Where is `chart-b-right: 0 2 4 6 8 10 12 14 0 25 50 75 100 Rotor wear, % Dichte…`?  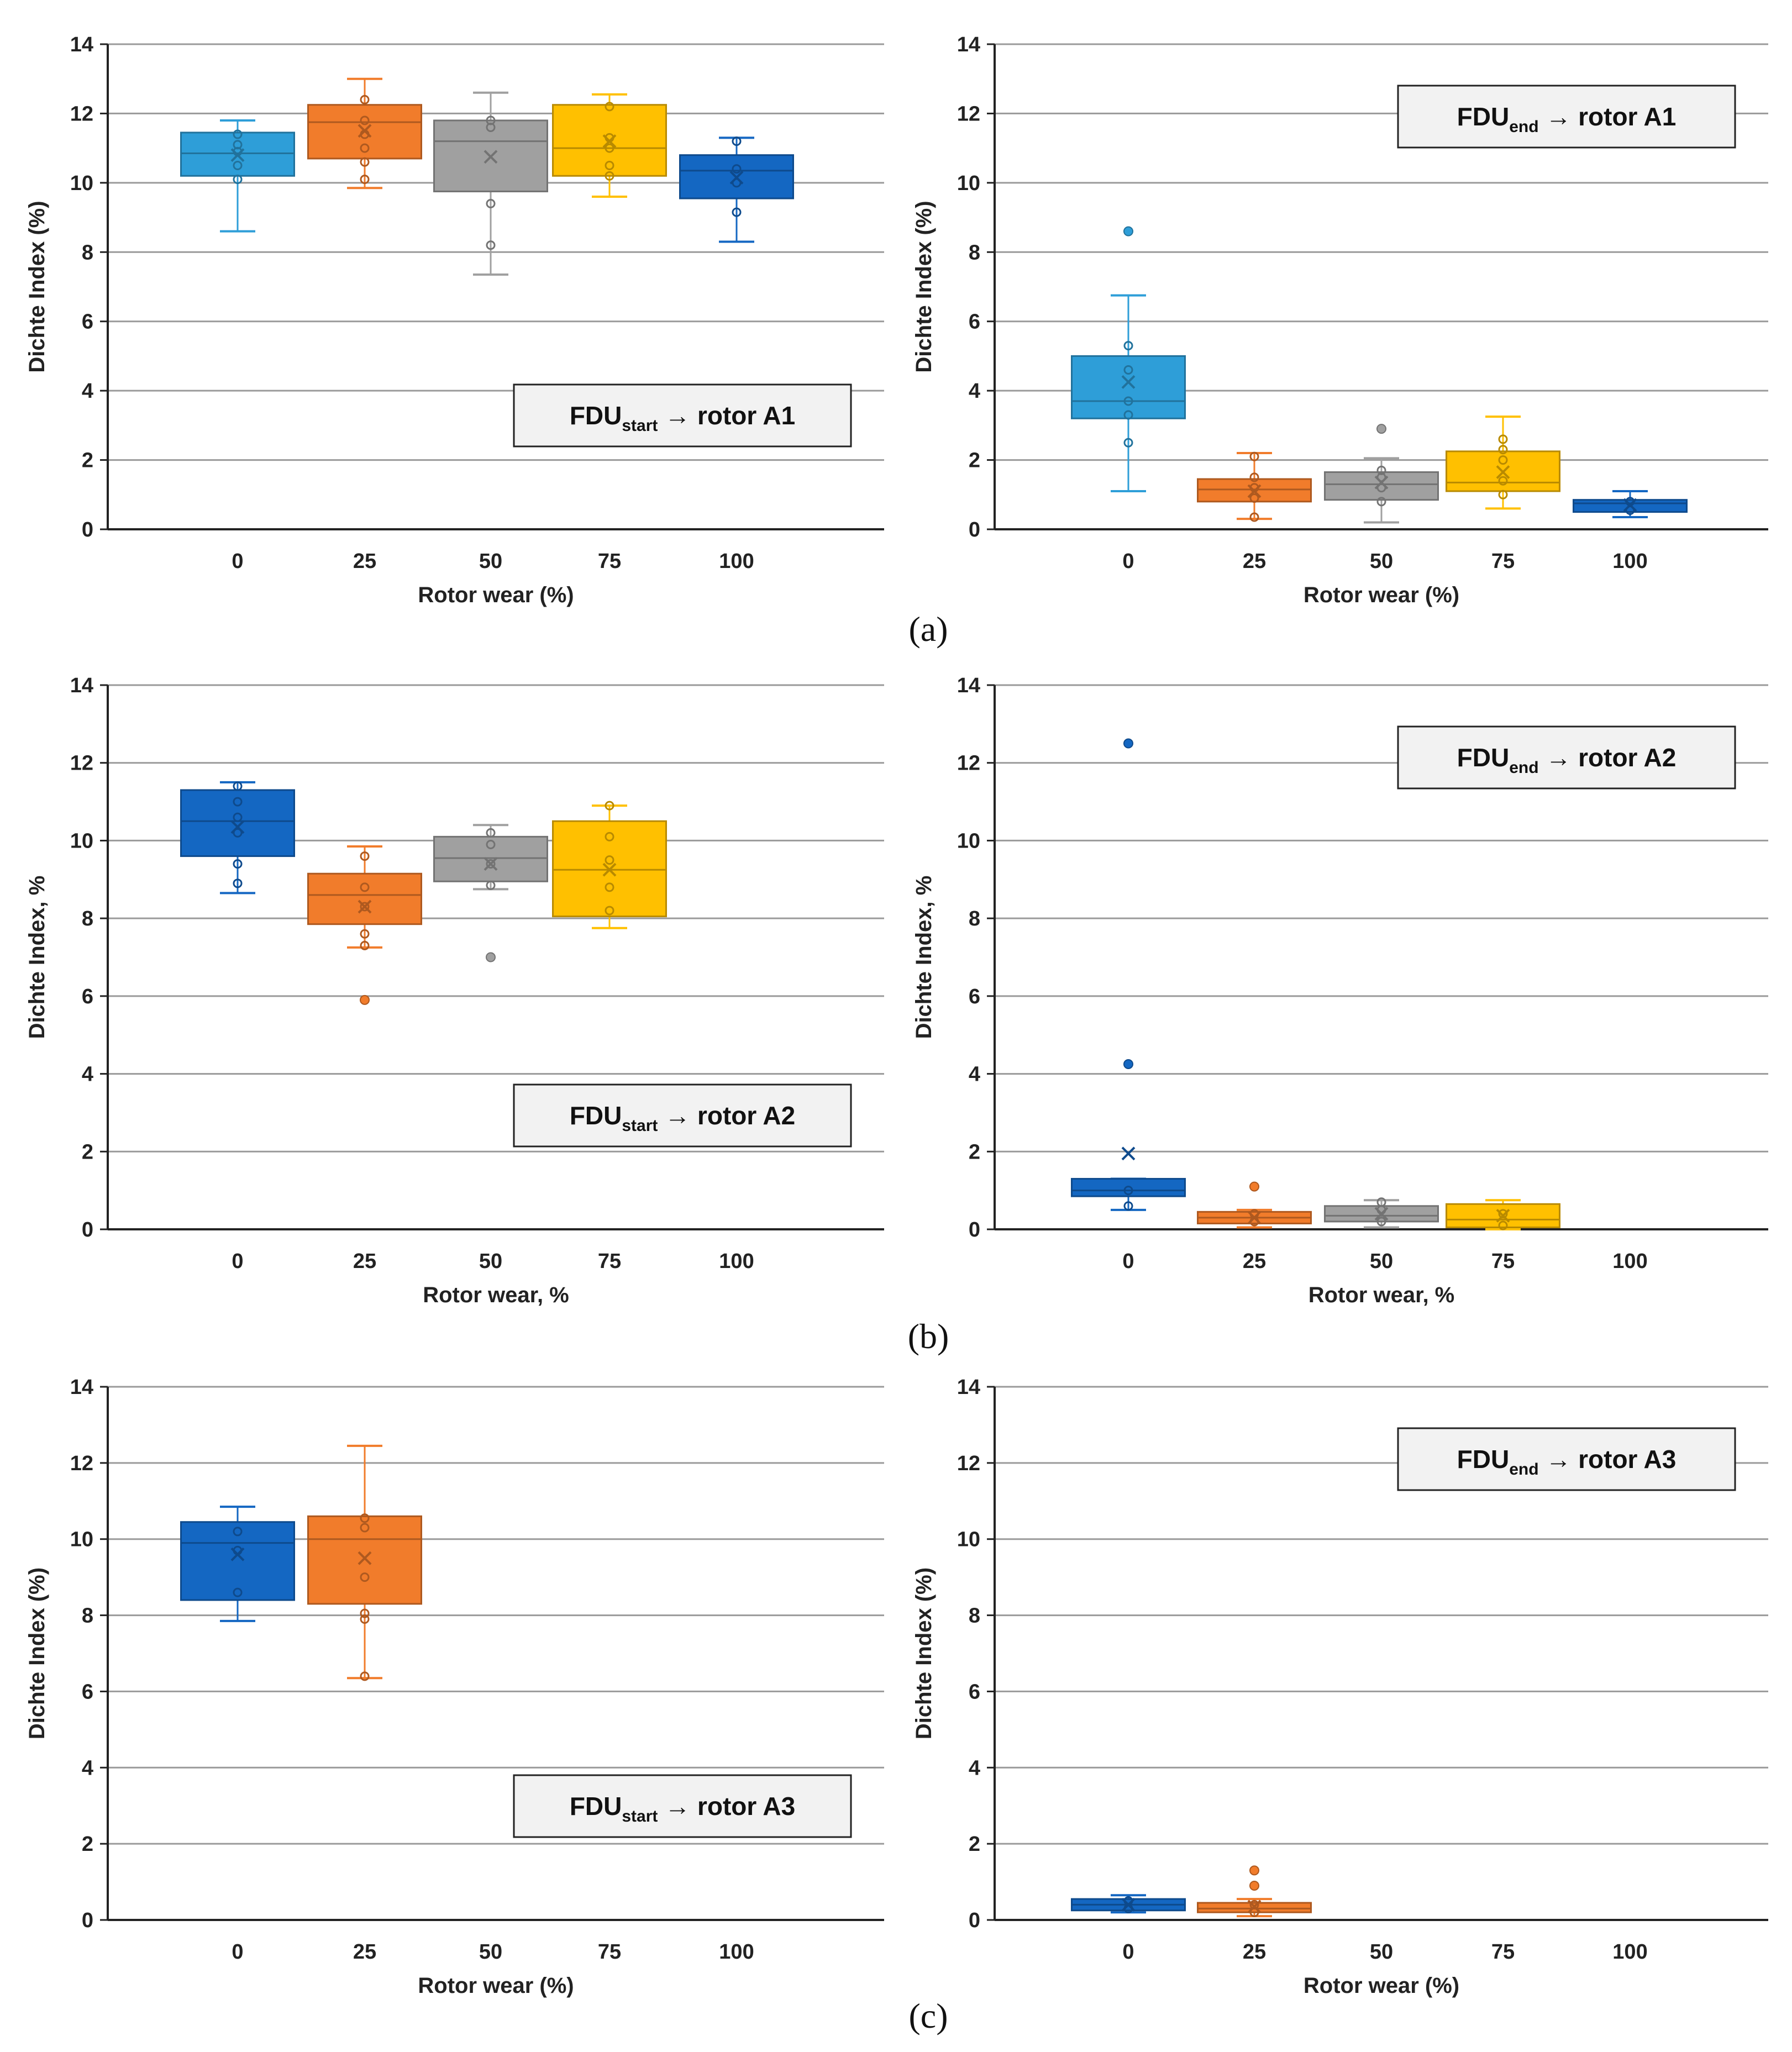
chart-b-right: 0 2 4 6 8 10 12 14 0 25 50 75 100 Rotor wear, % Dichte… is located at coordinates (1340, 990).